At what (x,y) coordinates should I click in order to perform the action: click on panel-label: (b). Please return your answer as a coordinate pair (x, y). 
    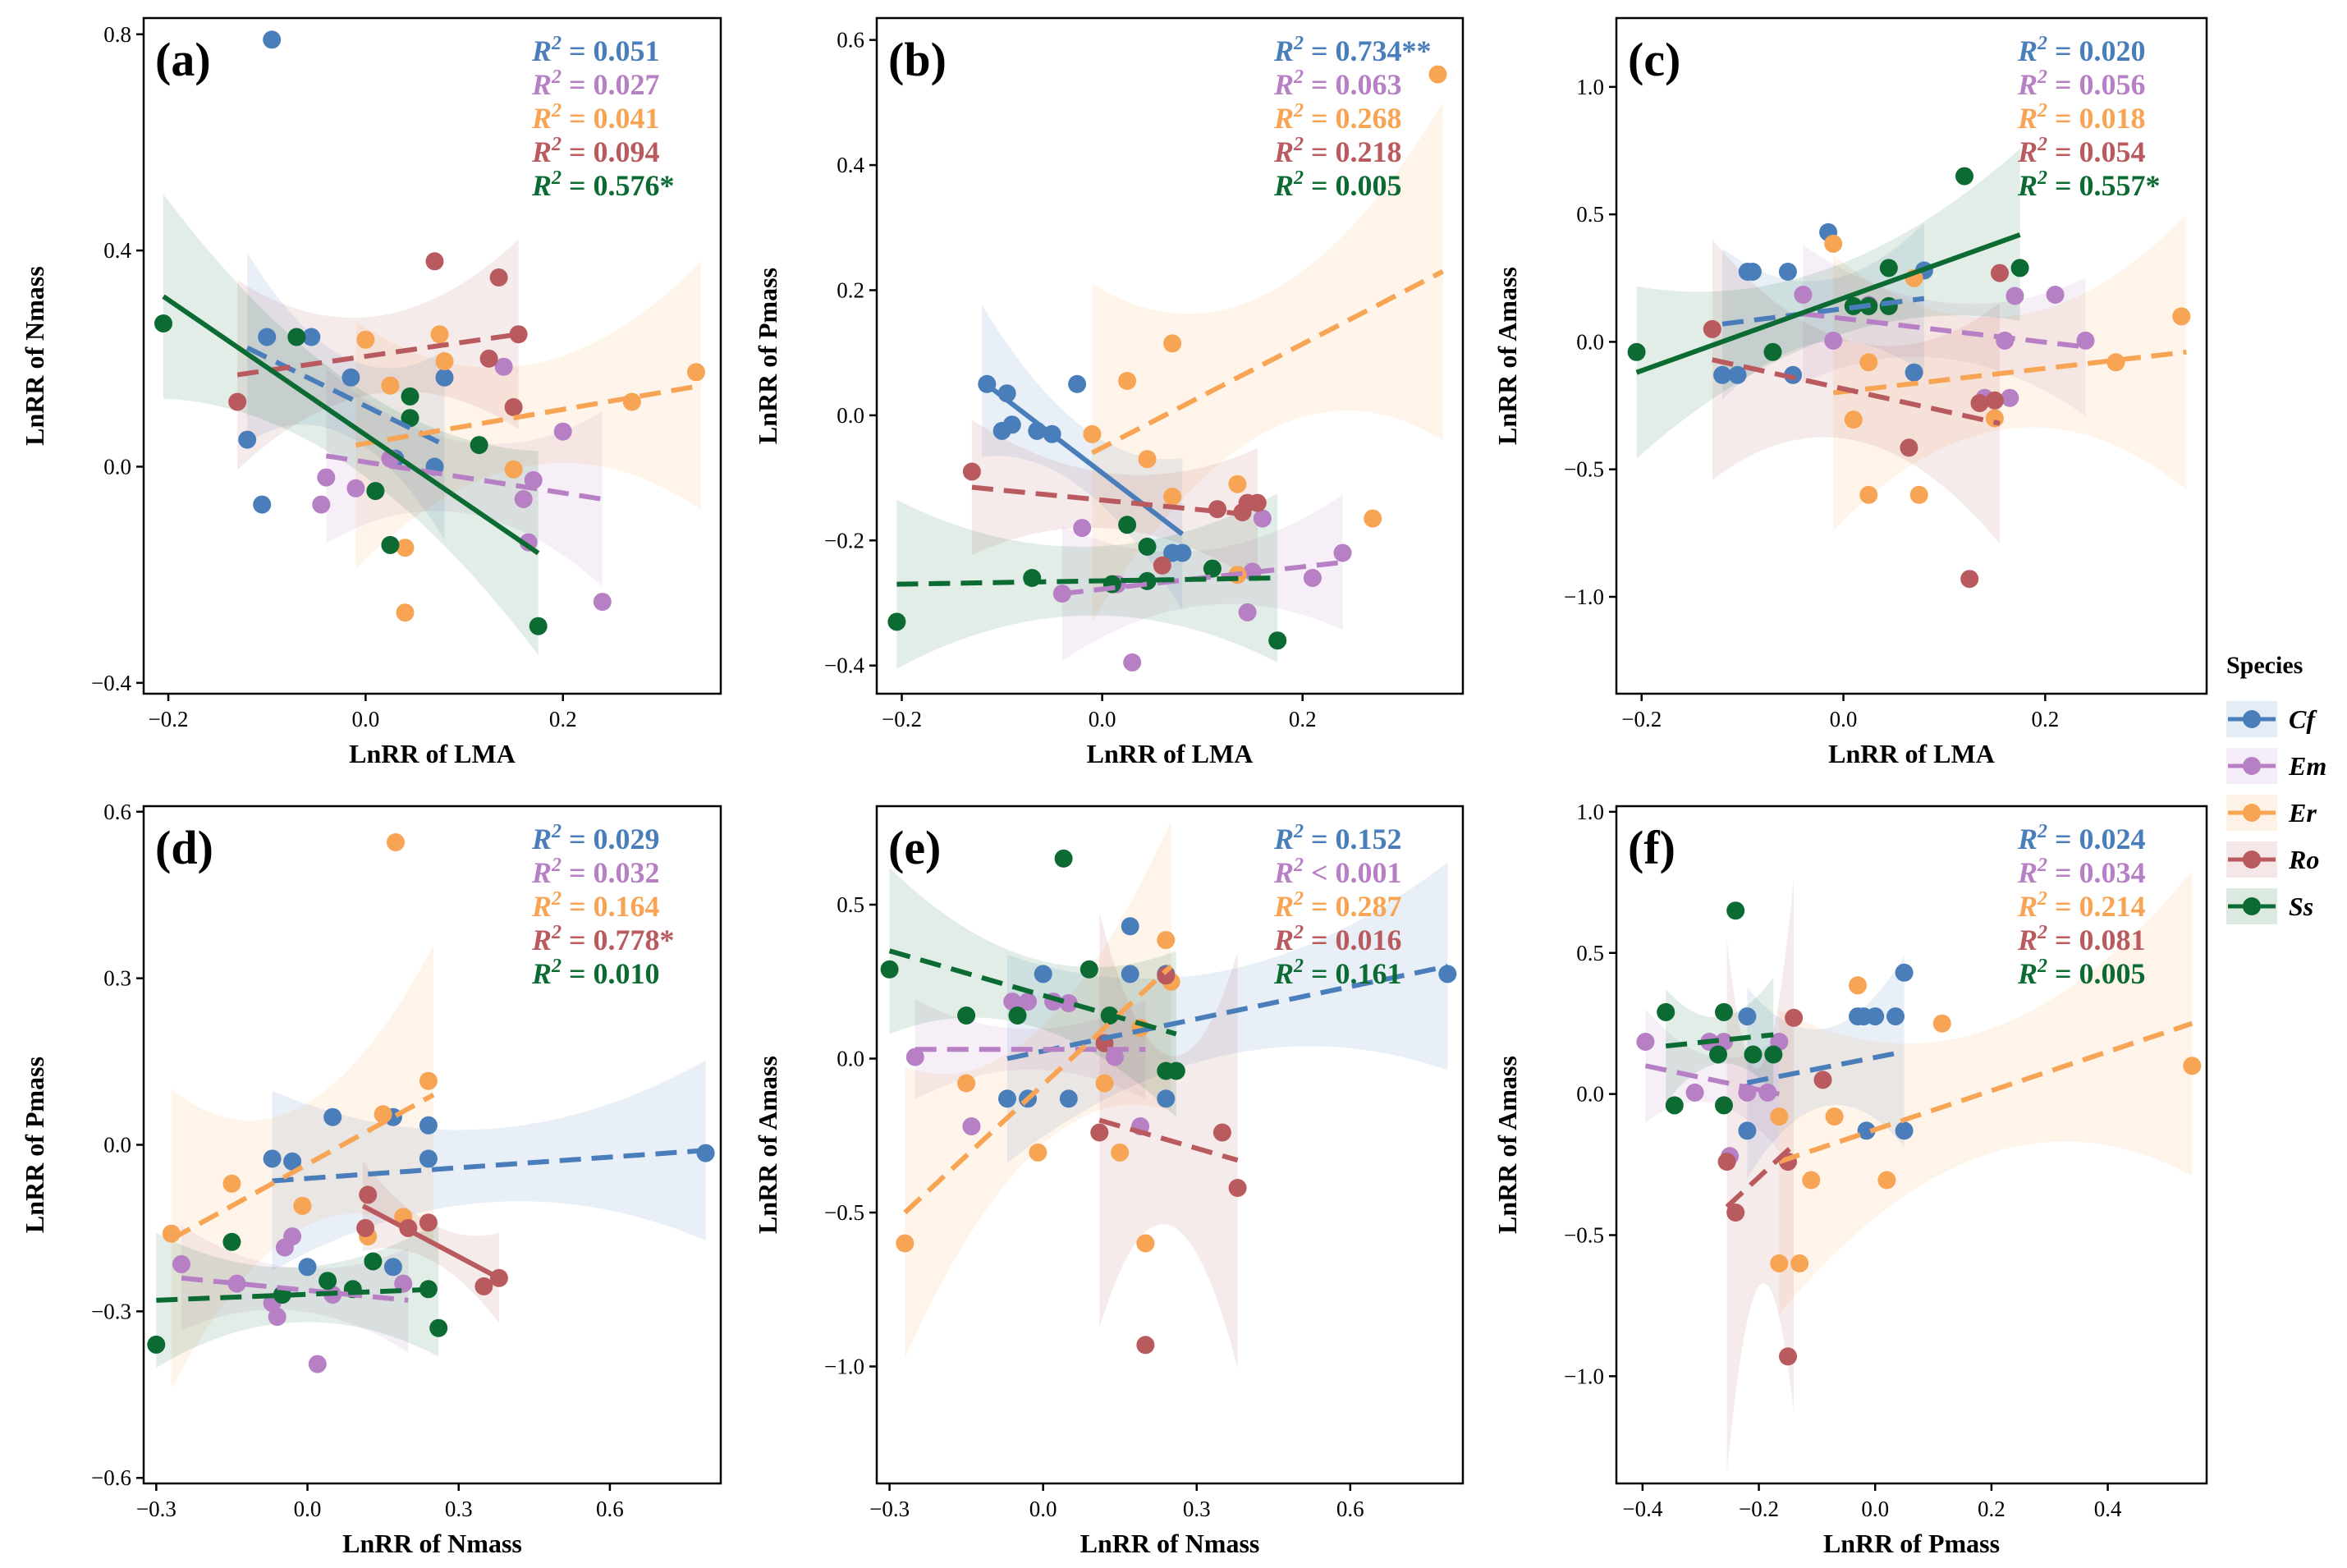
    Looking at the image, I should click on (918, 59).